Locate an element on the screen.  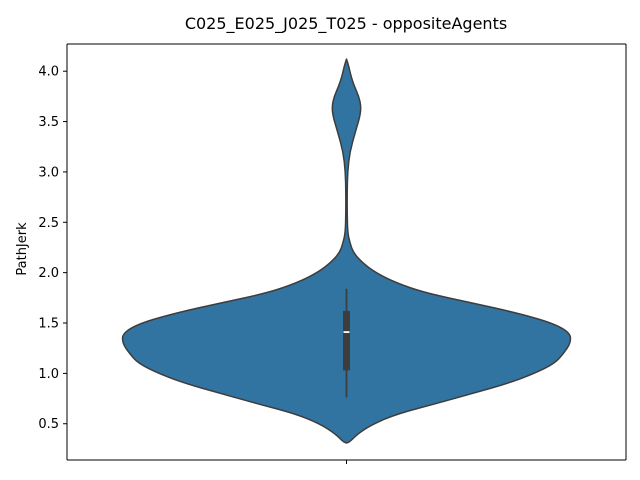
y-tick-label: 4.0 is located at coordinates (48, 72).